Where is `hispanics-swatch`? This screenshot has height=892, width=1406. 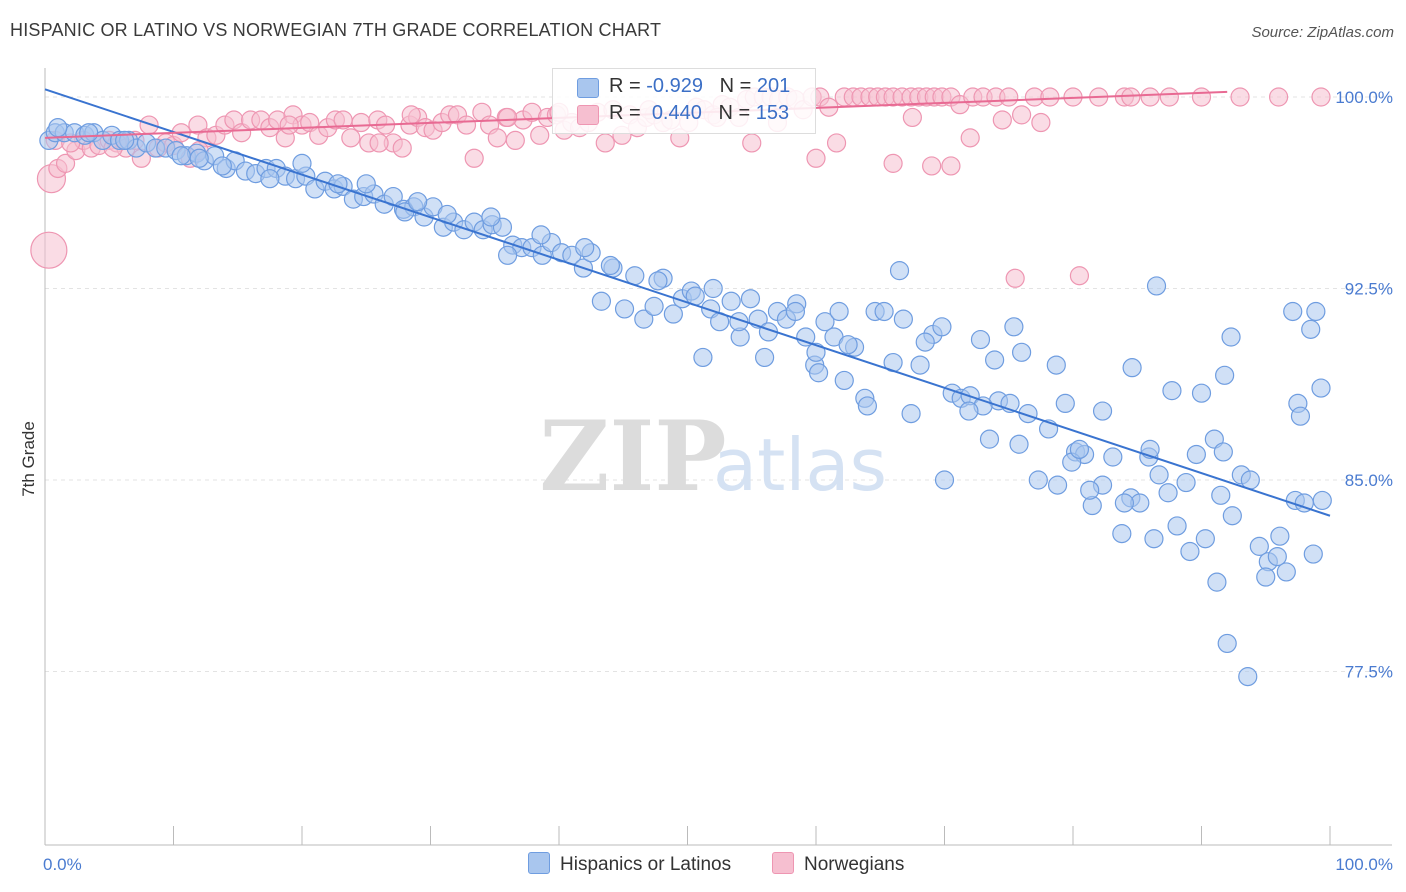
hispanics-swatch is located at coordinates (588, 88).